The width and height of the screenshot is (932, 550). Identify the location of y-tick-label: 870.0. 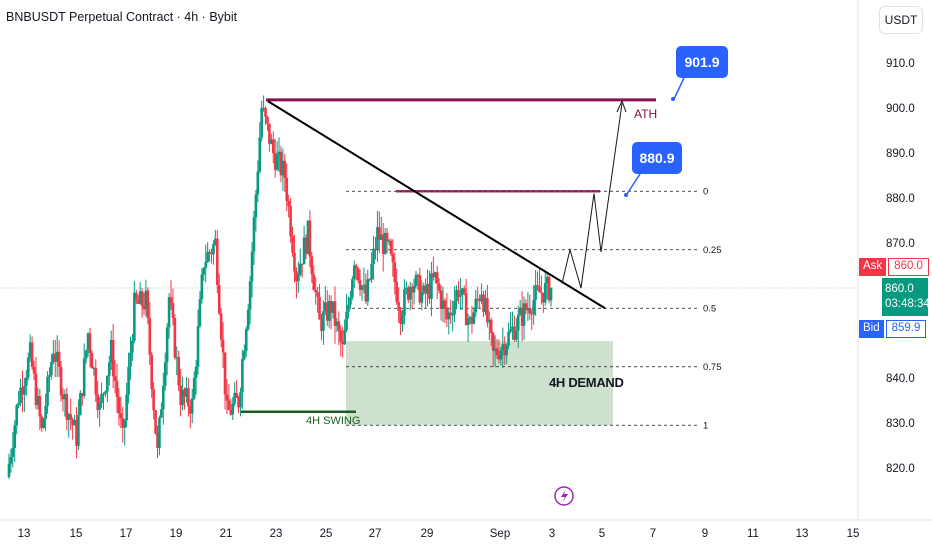
(900, 244).